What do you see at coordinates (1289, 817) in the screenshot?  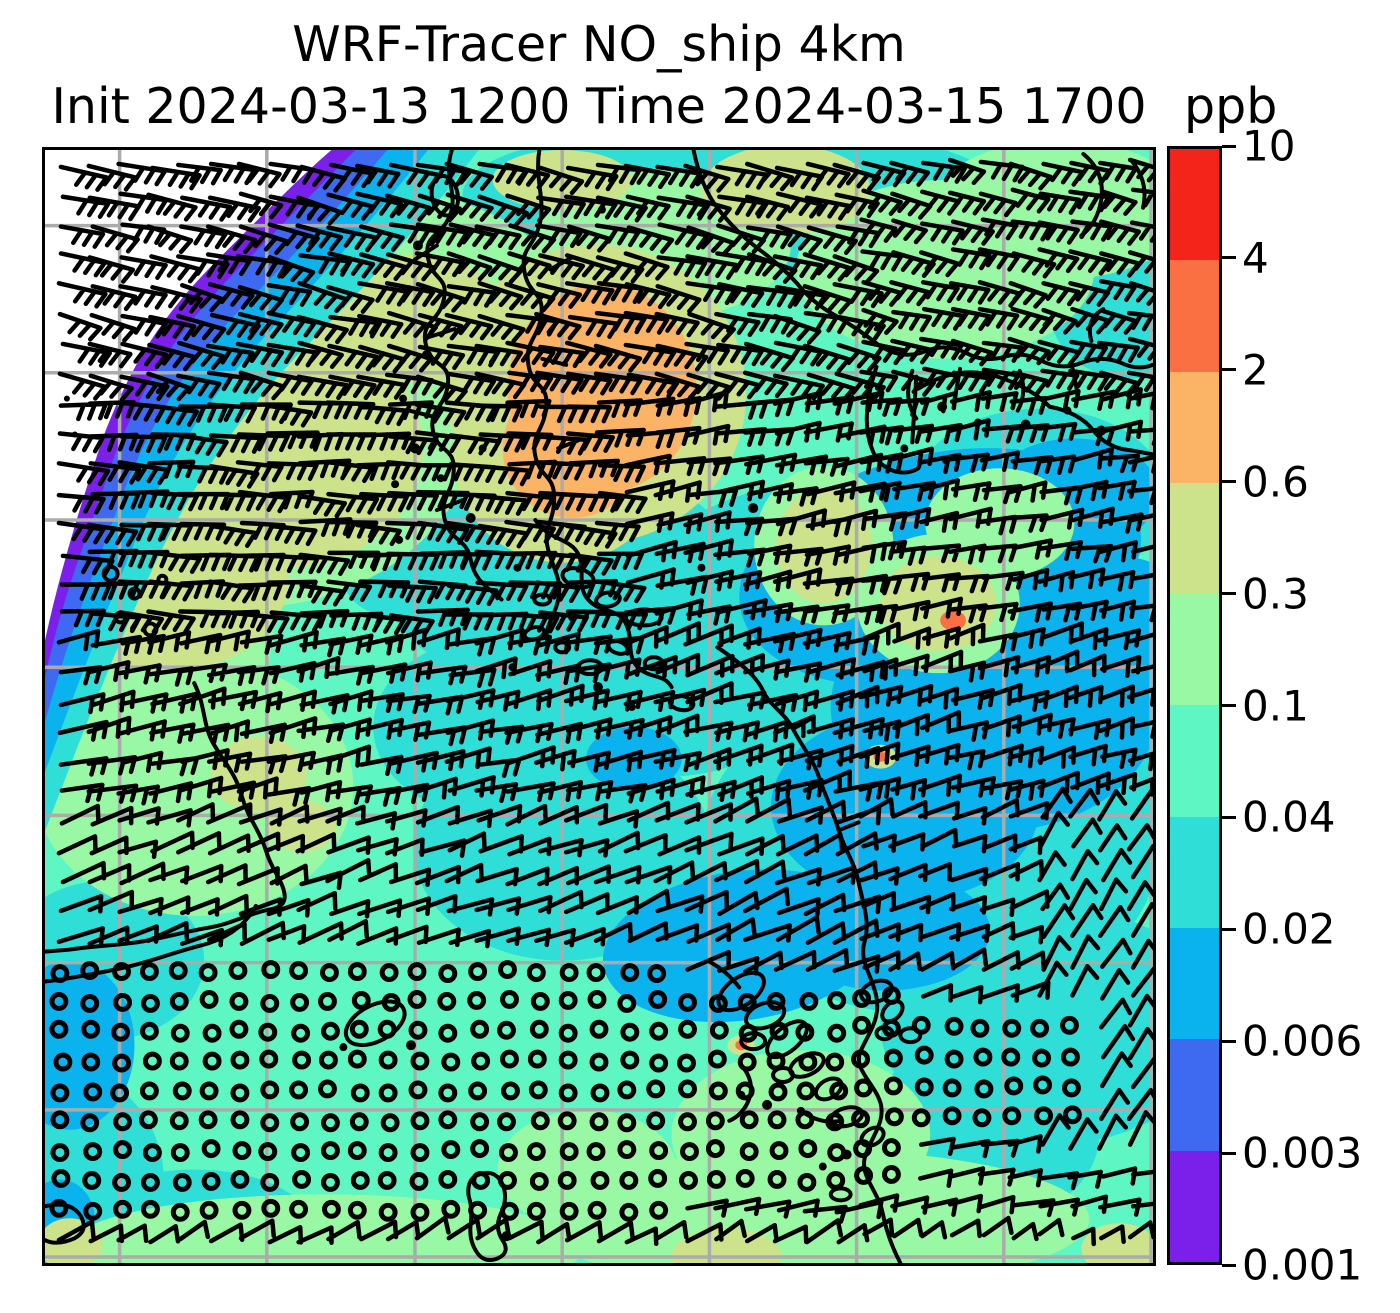 I see `colorbar-tick-label: 0.04` at bounding box center [1289, 817].